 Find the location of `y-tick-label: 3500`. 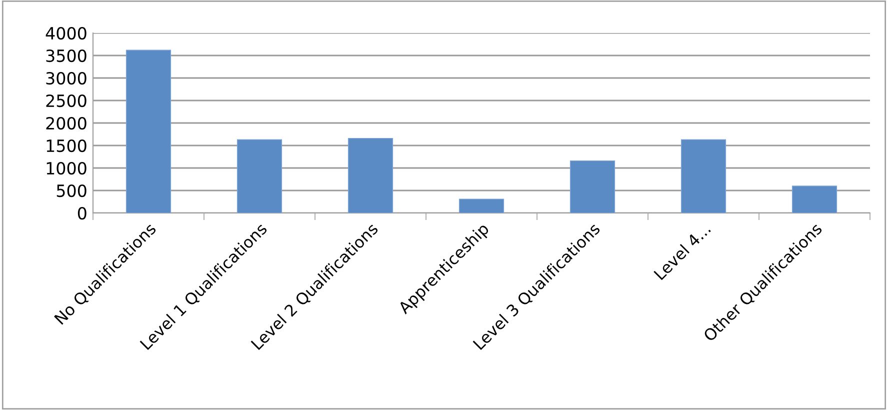

y-tick-label: 3500 is located at coordinates (66, 55).